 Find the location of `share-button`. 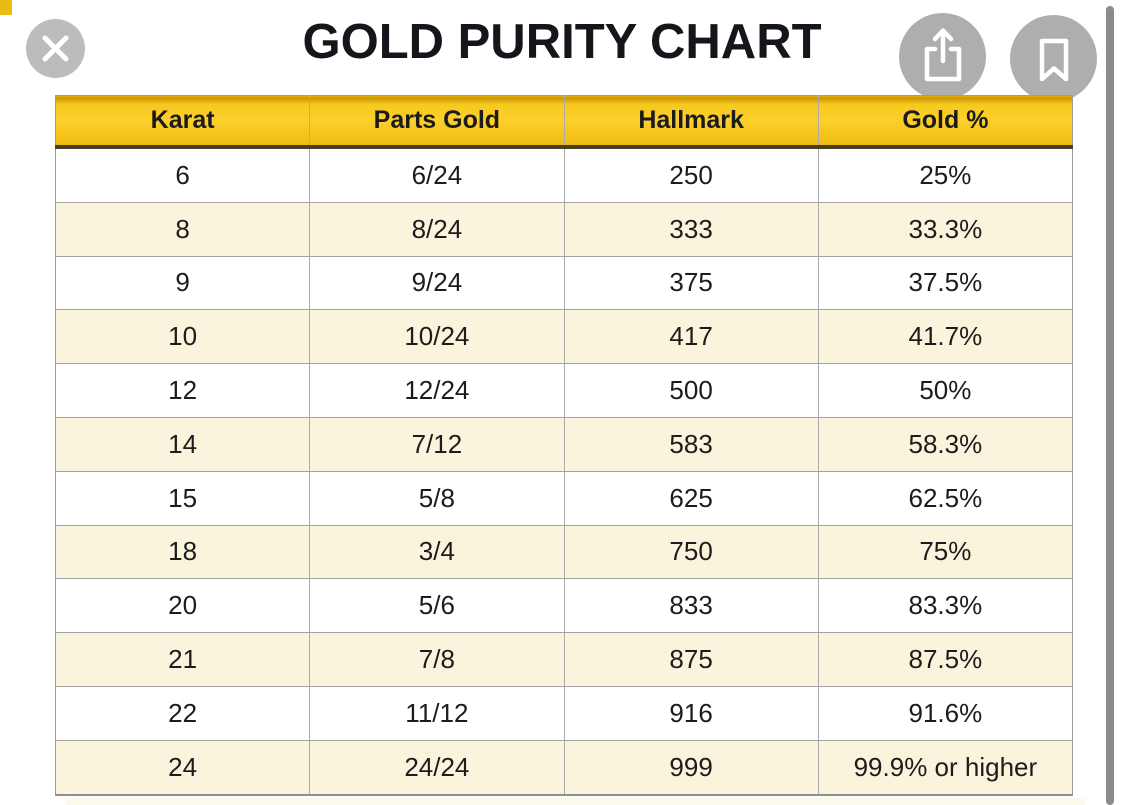

share-button is located at coordinates (942, 56).